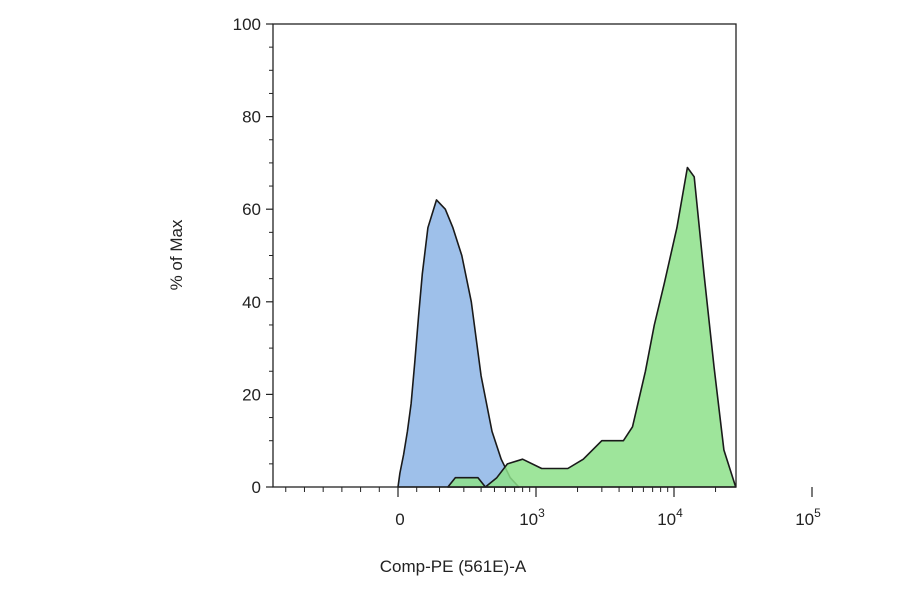  Describe the element at coordinates (256, 487) in the screenshot. I see `y-tick-label-0: 0` at that location.